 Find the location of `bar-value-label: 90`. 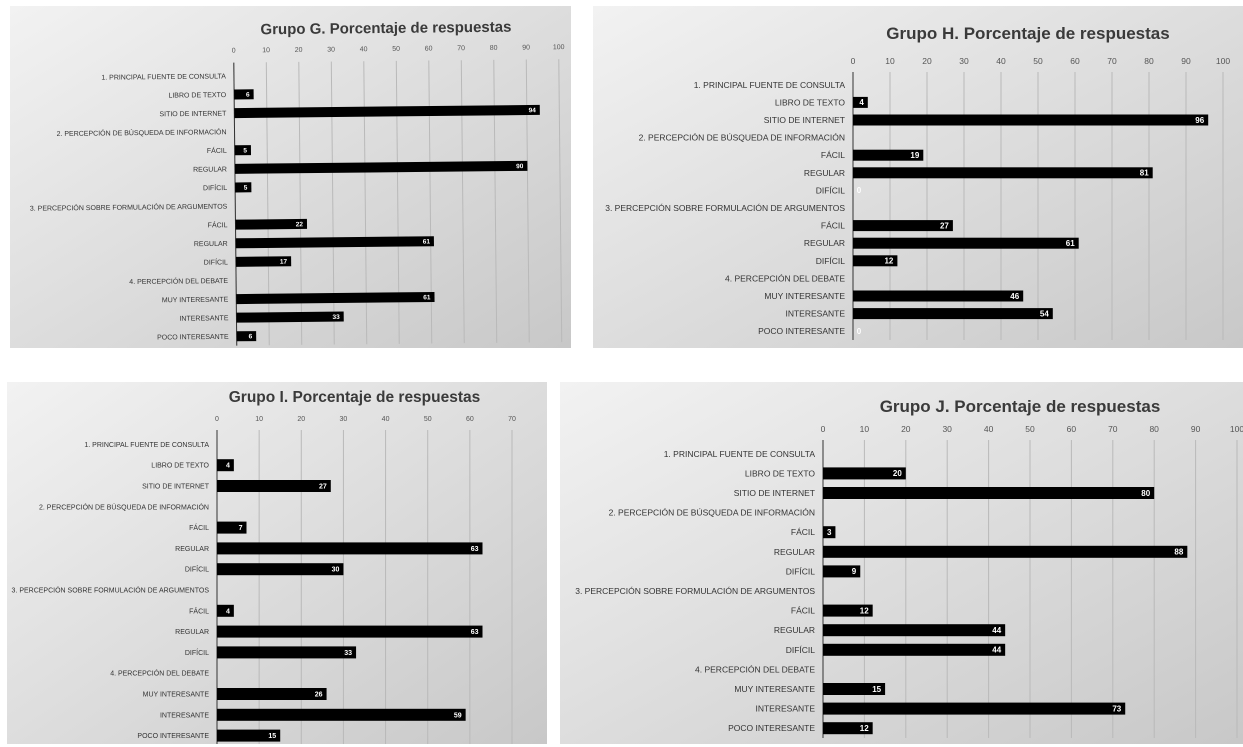

bar-value-label: 90 is located at coordinates (520, 166).